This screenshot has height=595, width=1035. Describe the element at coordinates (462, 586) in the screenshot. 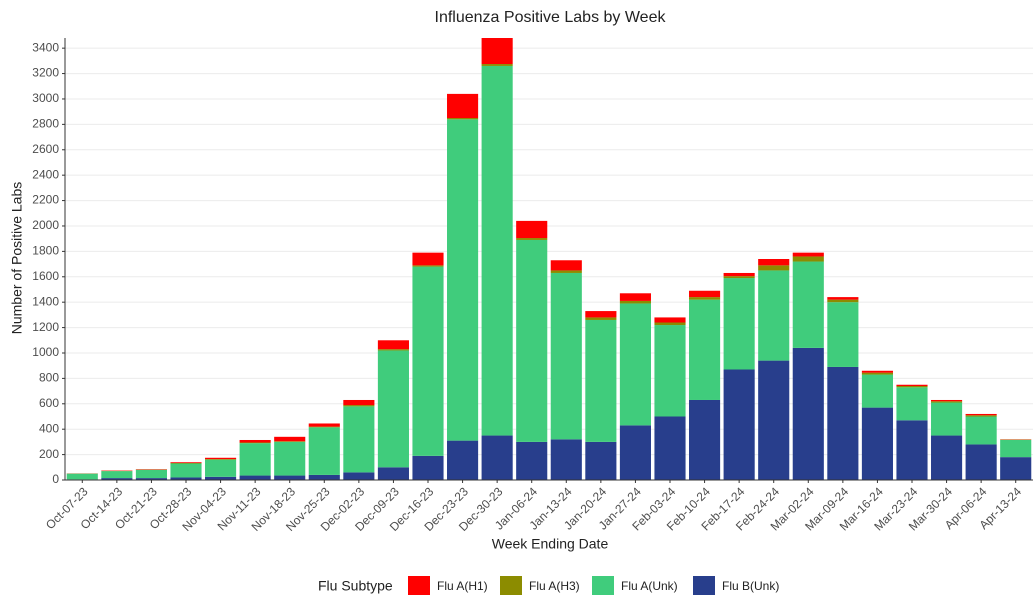

I see `legend-label: Flu A(H1)` at that location.